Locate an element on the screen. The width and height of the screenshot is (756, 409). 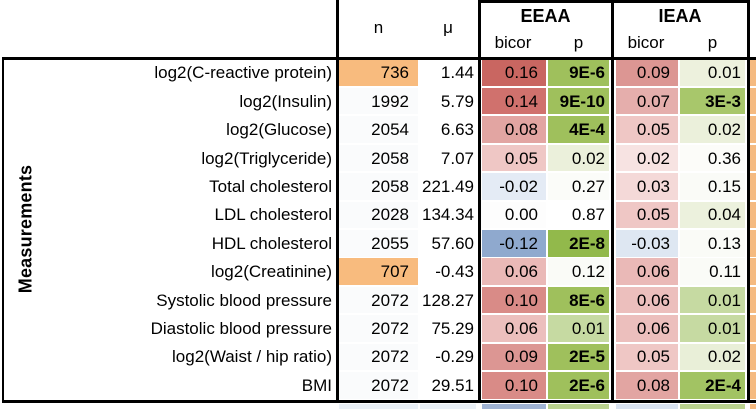
border-top-of-groups is located at coordinates (613, 1).